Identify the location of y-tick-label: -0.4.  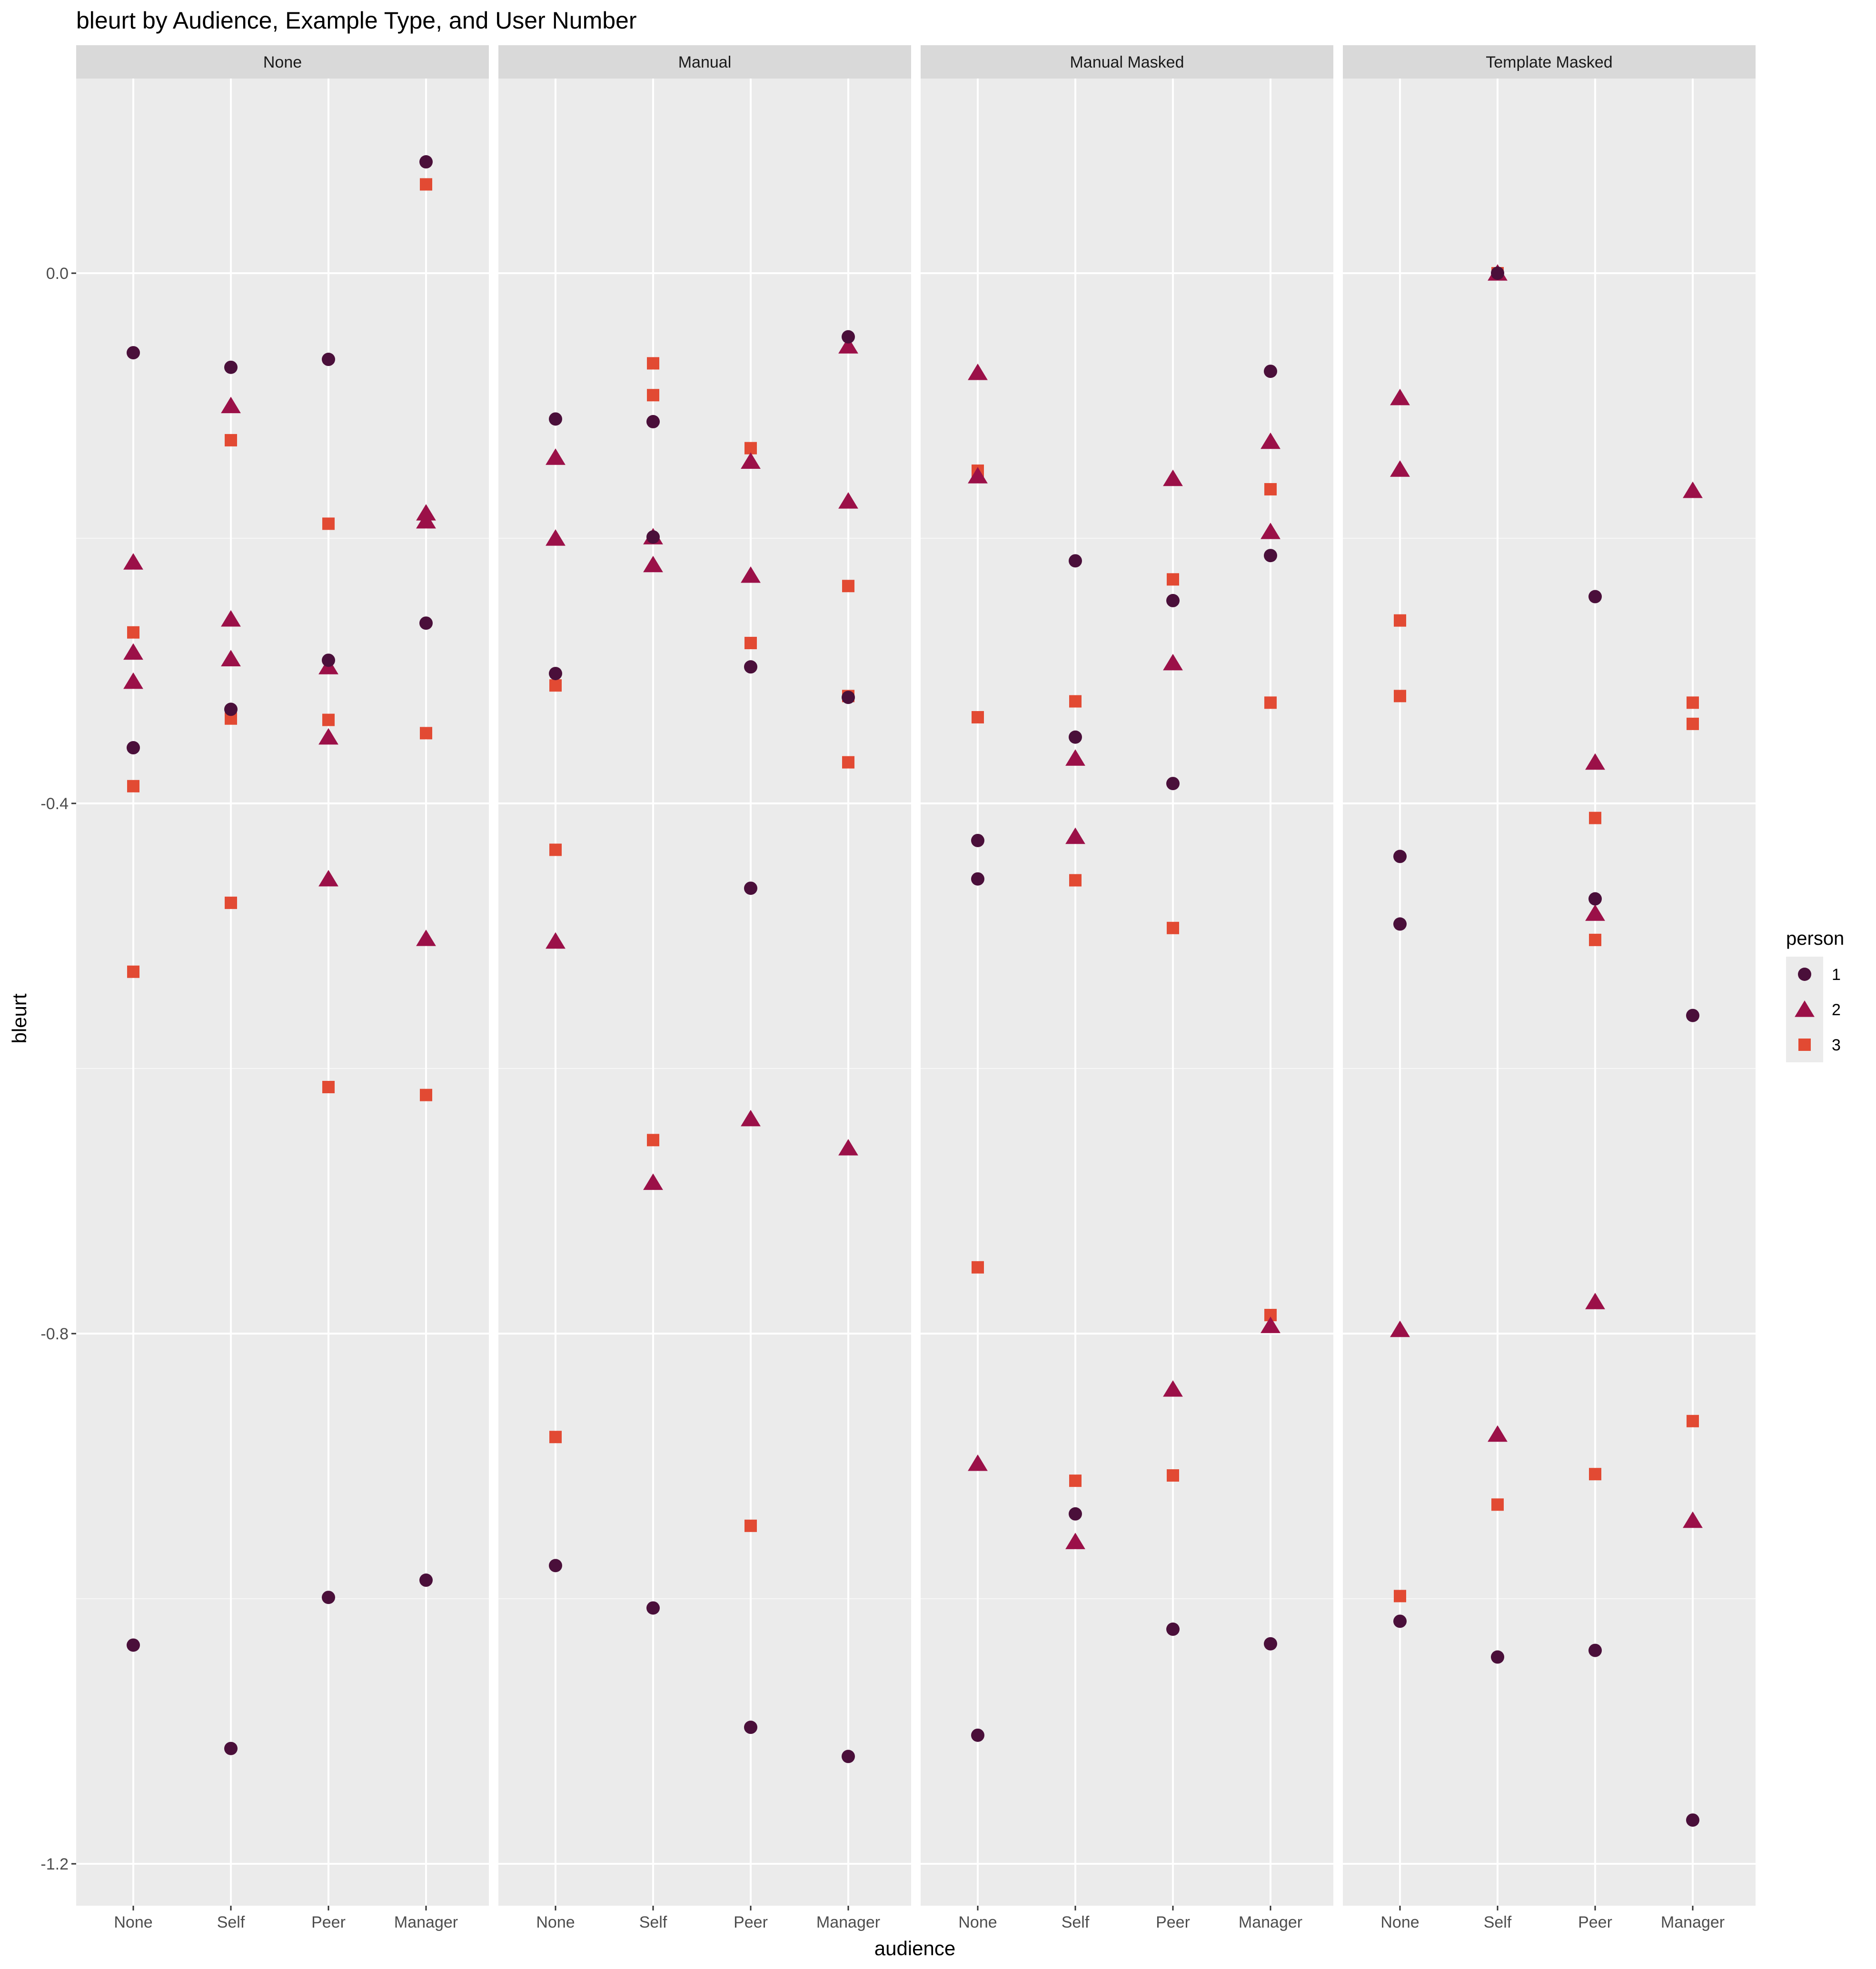
(54, 804).